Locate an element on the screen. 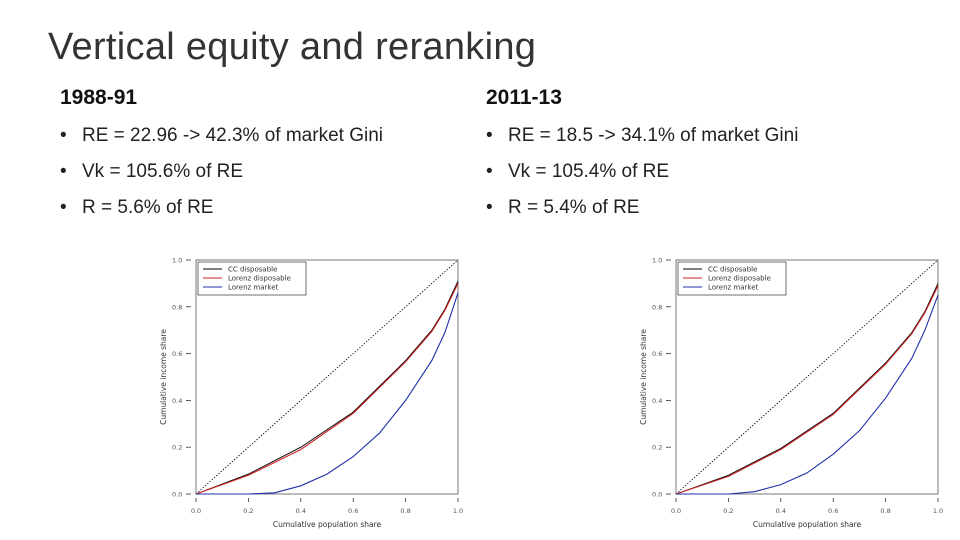 This screenshot has height=540, width=960. right-bullet-vk: Vk = 105.4% of RE is located at coordinates (642, 180).